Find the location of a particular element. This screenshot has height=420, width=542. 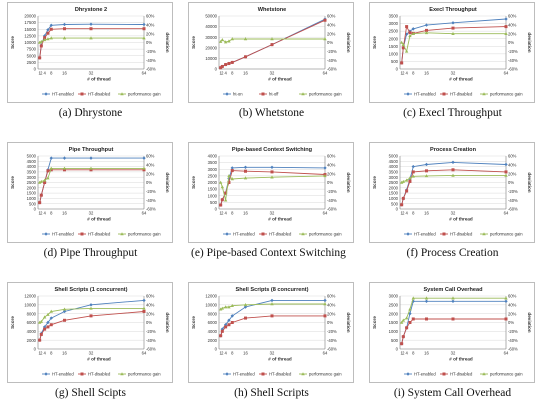

y-tick-label: 10000 is located at coordinates (211, 304).